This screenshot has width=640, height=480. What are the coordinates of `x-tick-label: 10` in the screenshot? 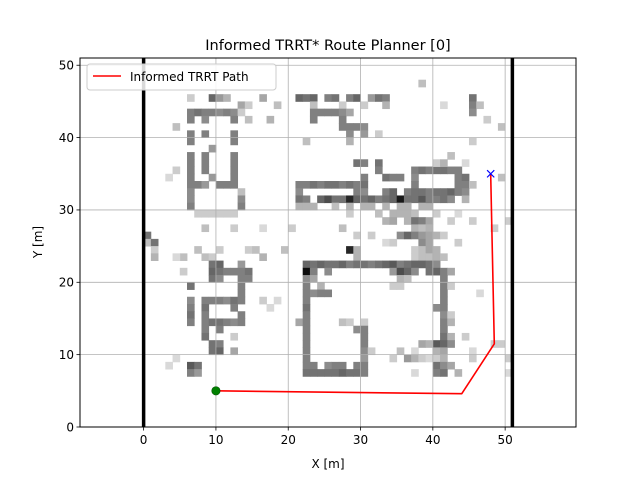 It's located at (215, 440).